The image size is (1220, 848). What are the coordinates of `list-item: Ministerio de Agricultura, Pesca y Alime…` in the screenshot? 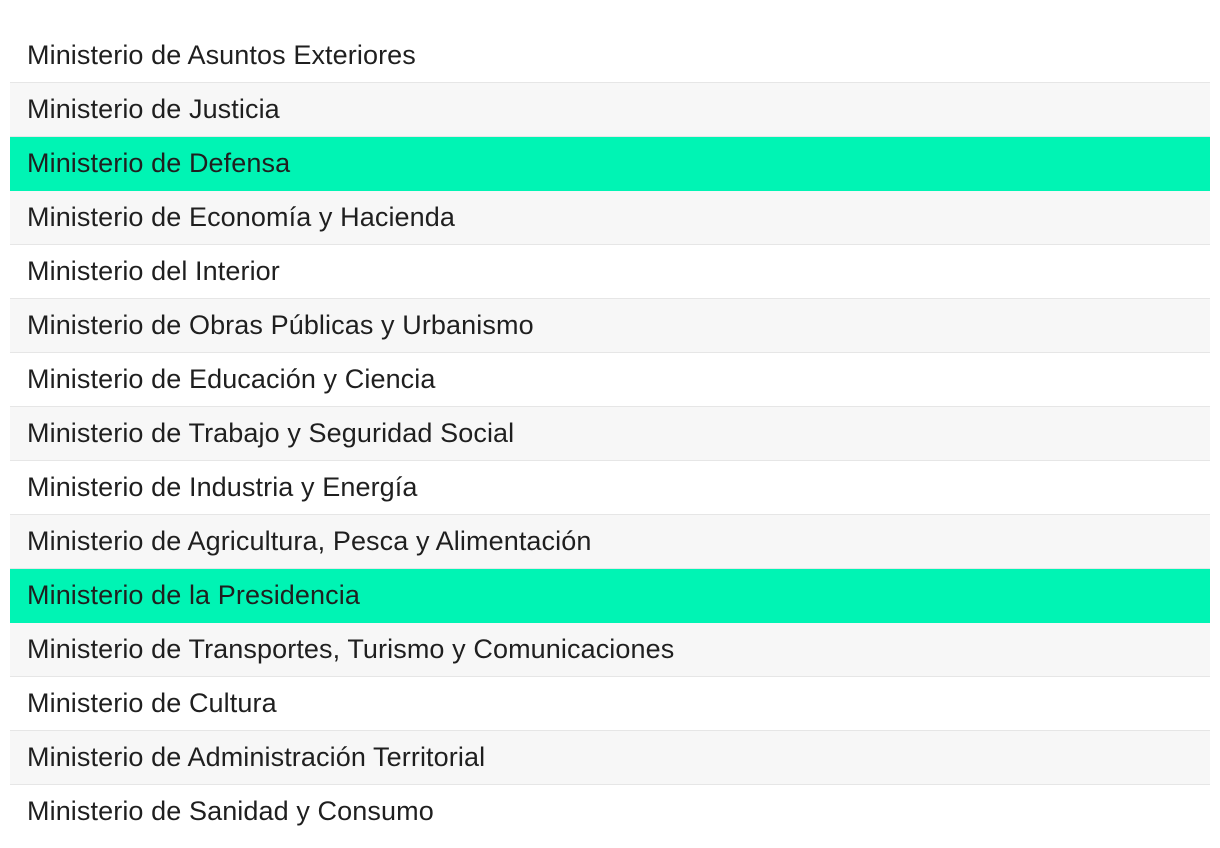 It's located at (610, 542).